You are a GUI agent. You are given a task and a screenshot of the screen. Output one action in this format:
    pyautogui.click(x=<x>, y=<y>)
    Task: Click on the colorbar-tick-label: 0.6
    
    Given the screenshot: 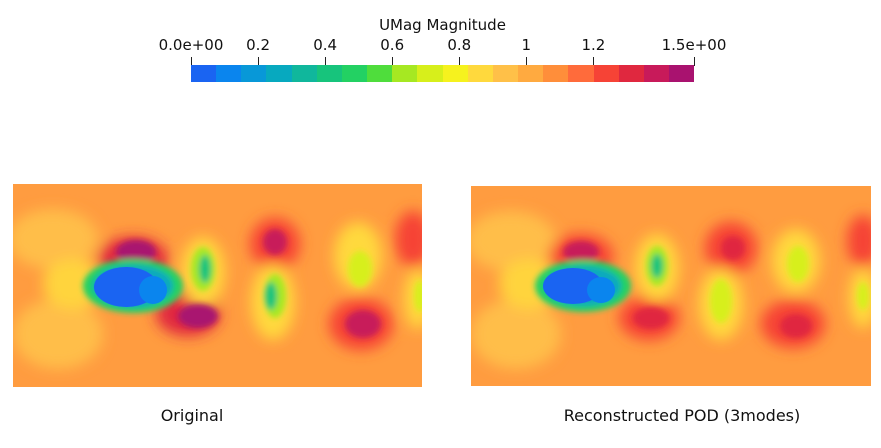 What is the action you would take?
    pyautogui.click(x=392, y=45)
    